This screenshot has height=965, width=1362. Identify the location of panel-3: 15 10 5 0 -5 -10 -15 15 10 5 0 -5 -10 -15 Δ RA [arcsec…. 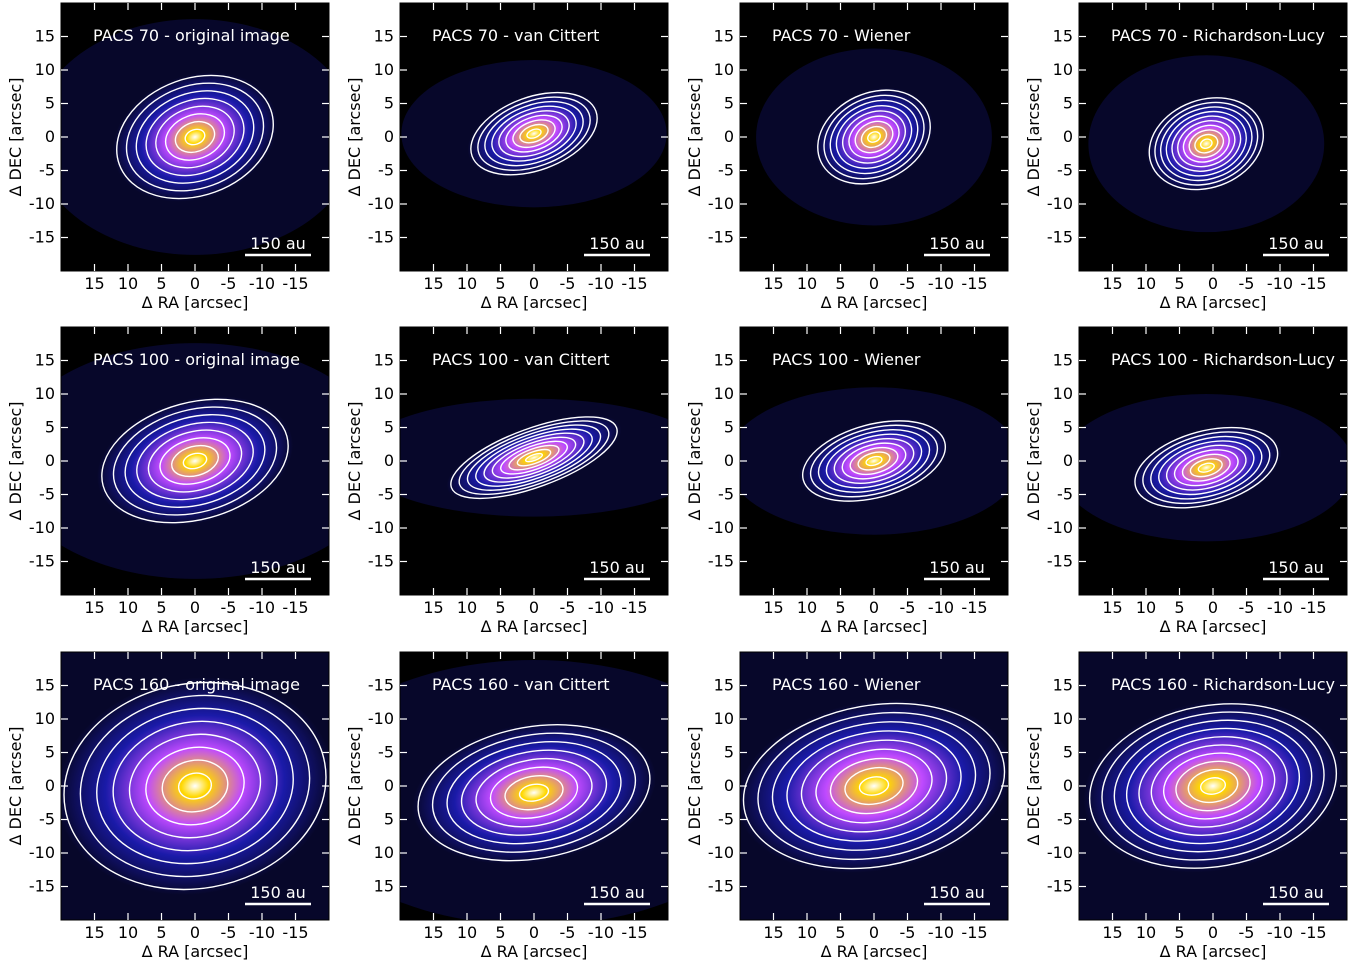
(847, 157).